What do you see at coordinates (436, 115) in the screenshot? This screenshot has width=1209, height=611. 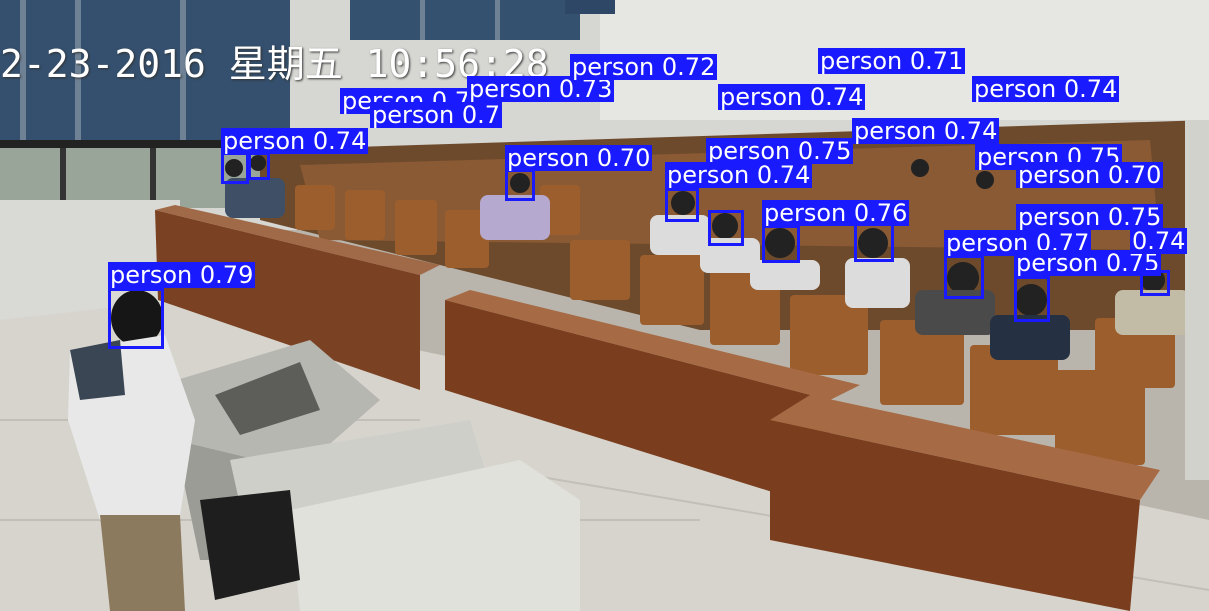 I see `detection-label: person 0.7` at bounding box center [436, 115].